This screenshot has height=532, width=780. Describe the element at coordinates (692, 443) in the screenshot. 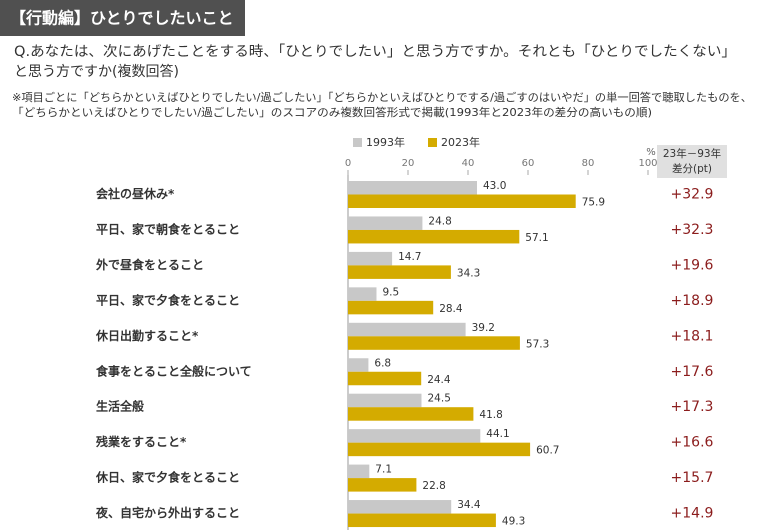

I see `difference-label: +16.6` at that location.